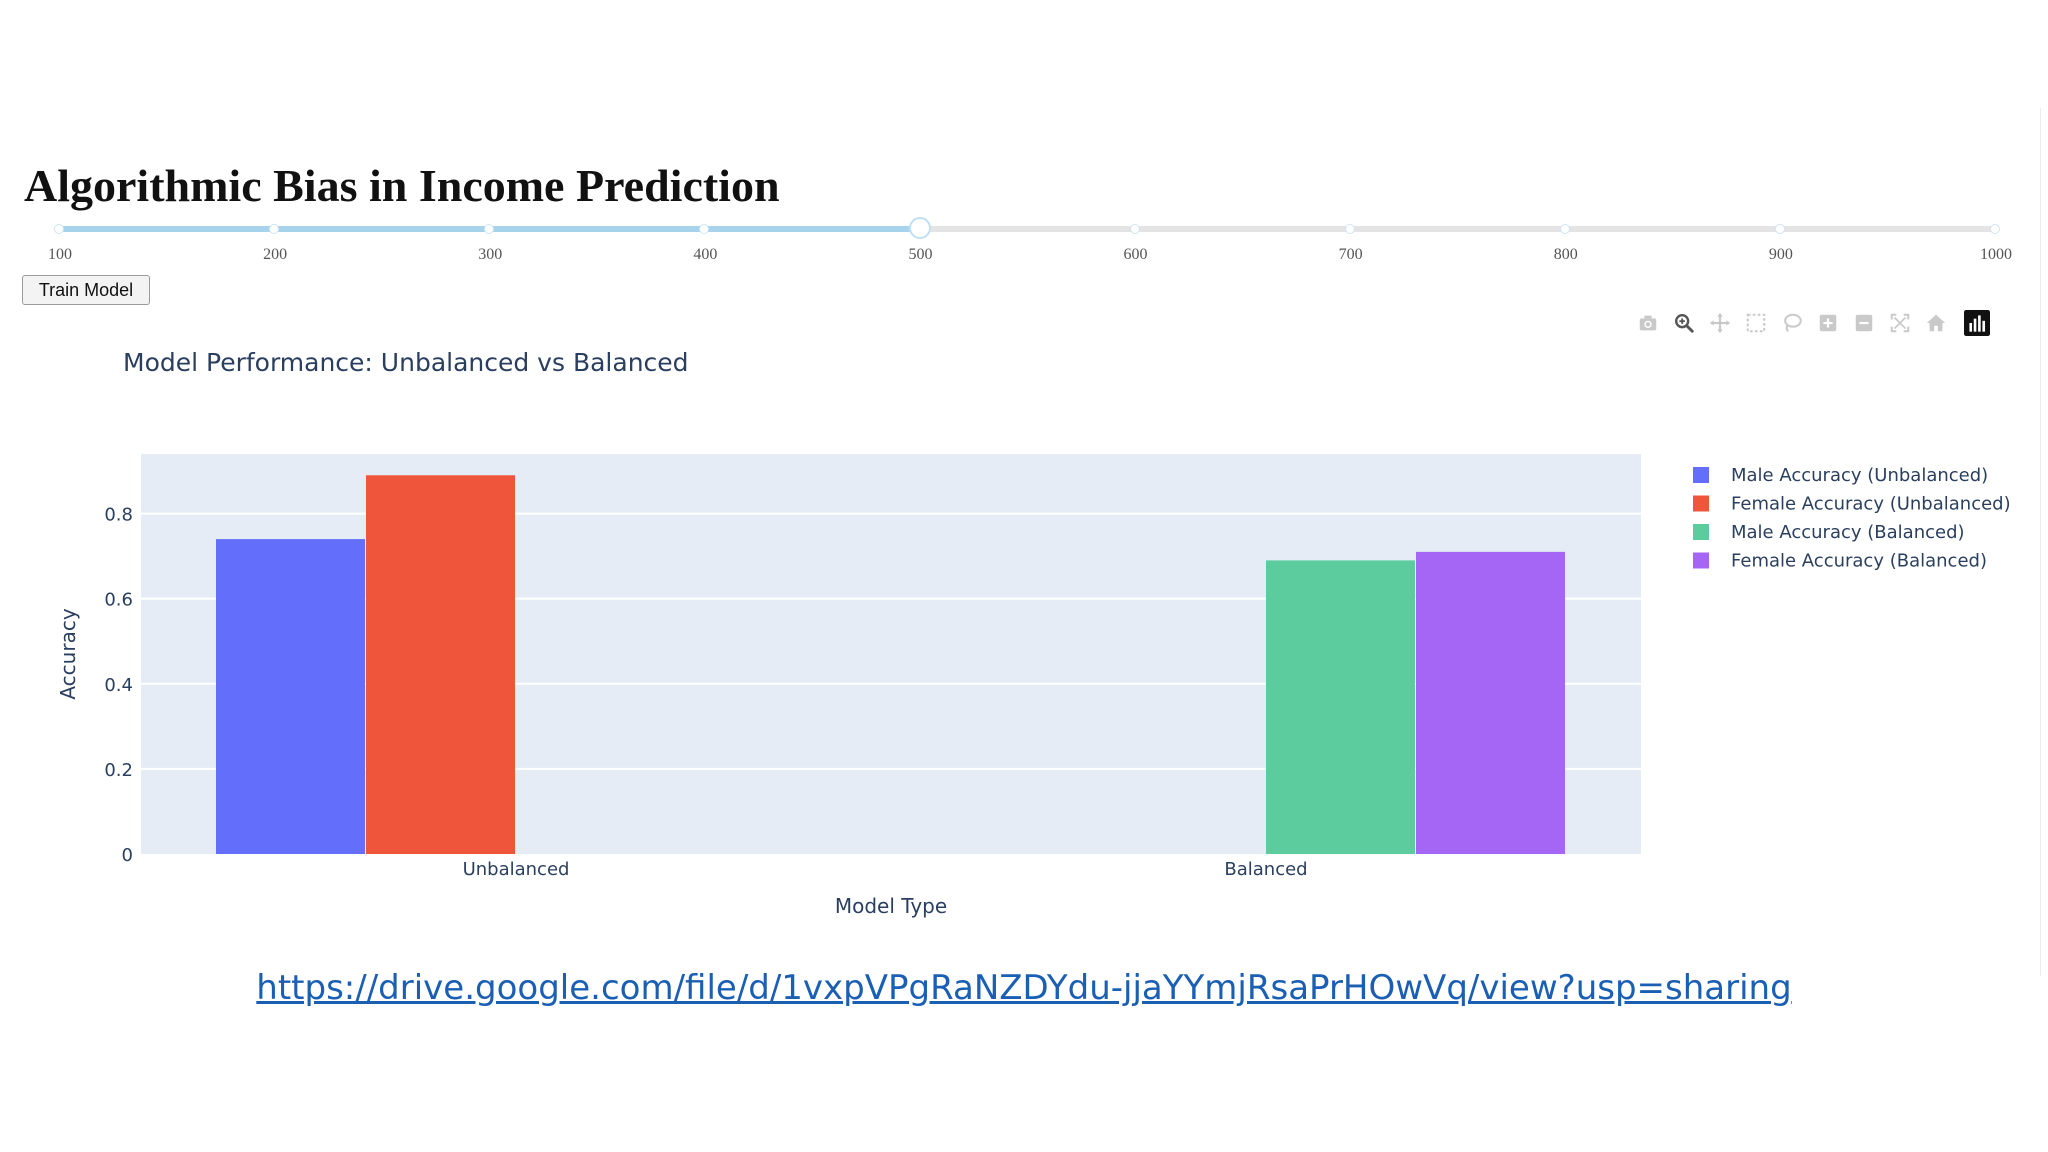  What do you see at coordinates (891, 906) in the screenshot?
I see `x-axis-title: Model Type` at bounding box center [891, 906].